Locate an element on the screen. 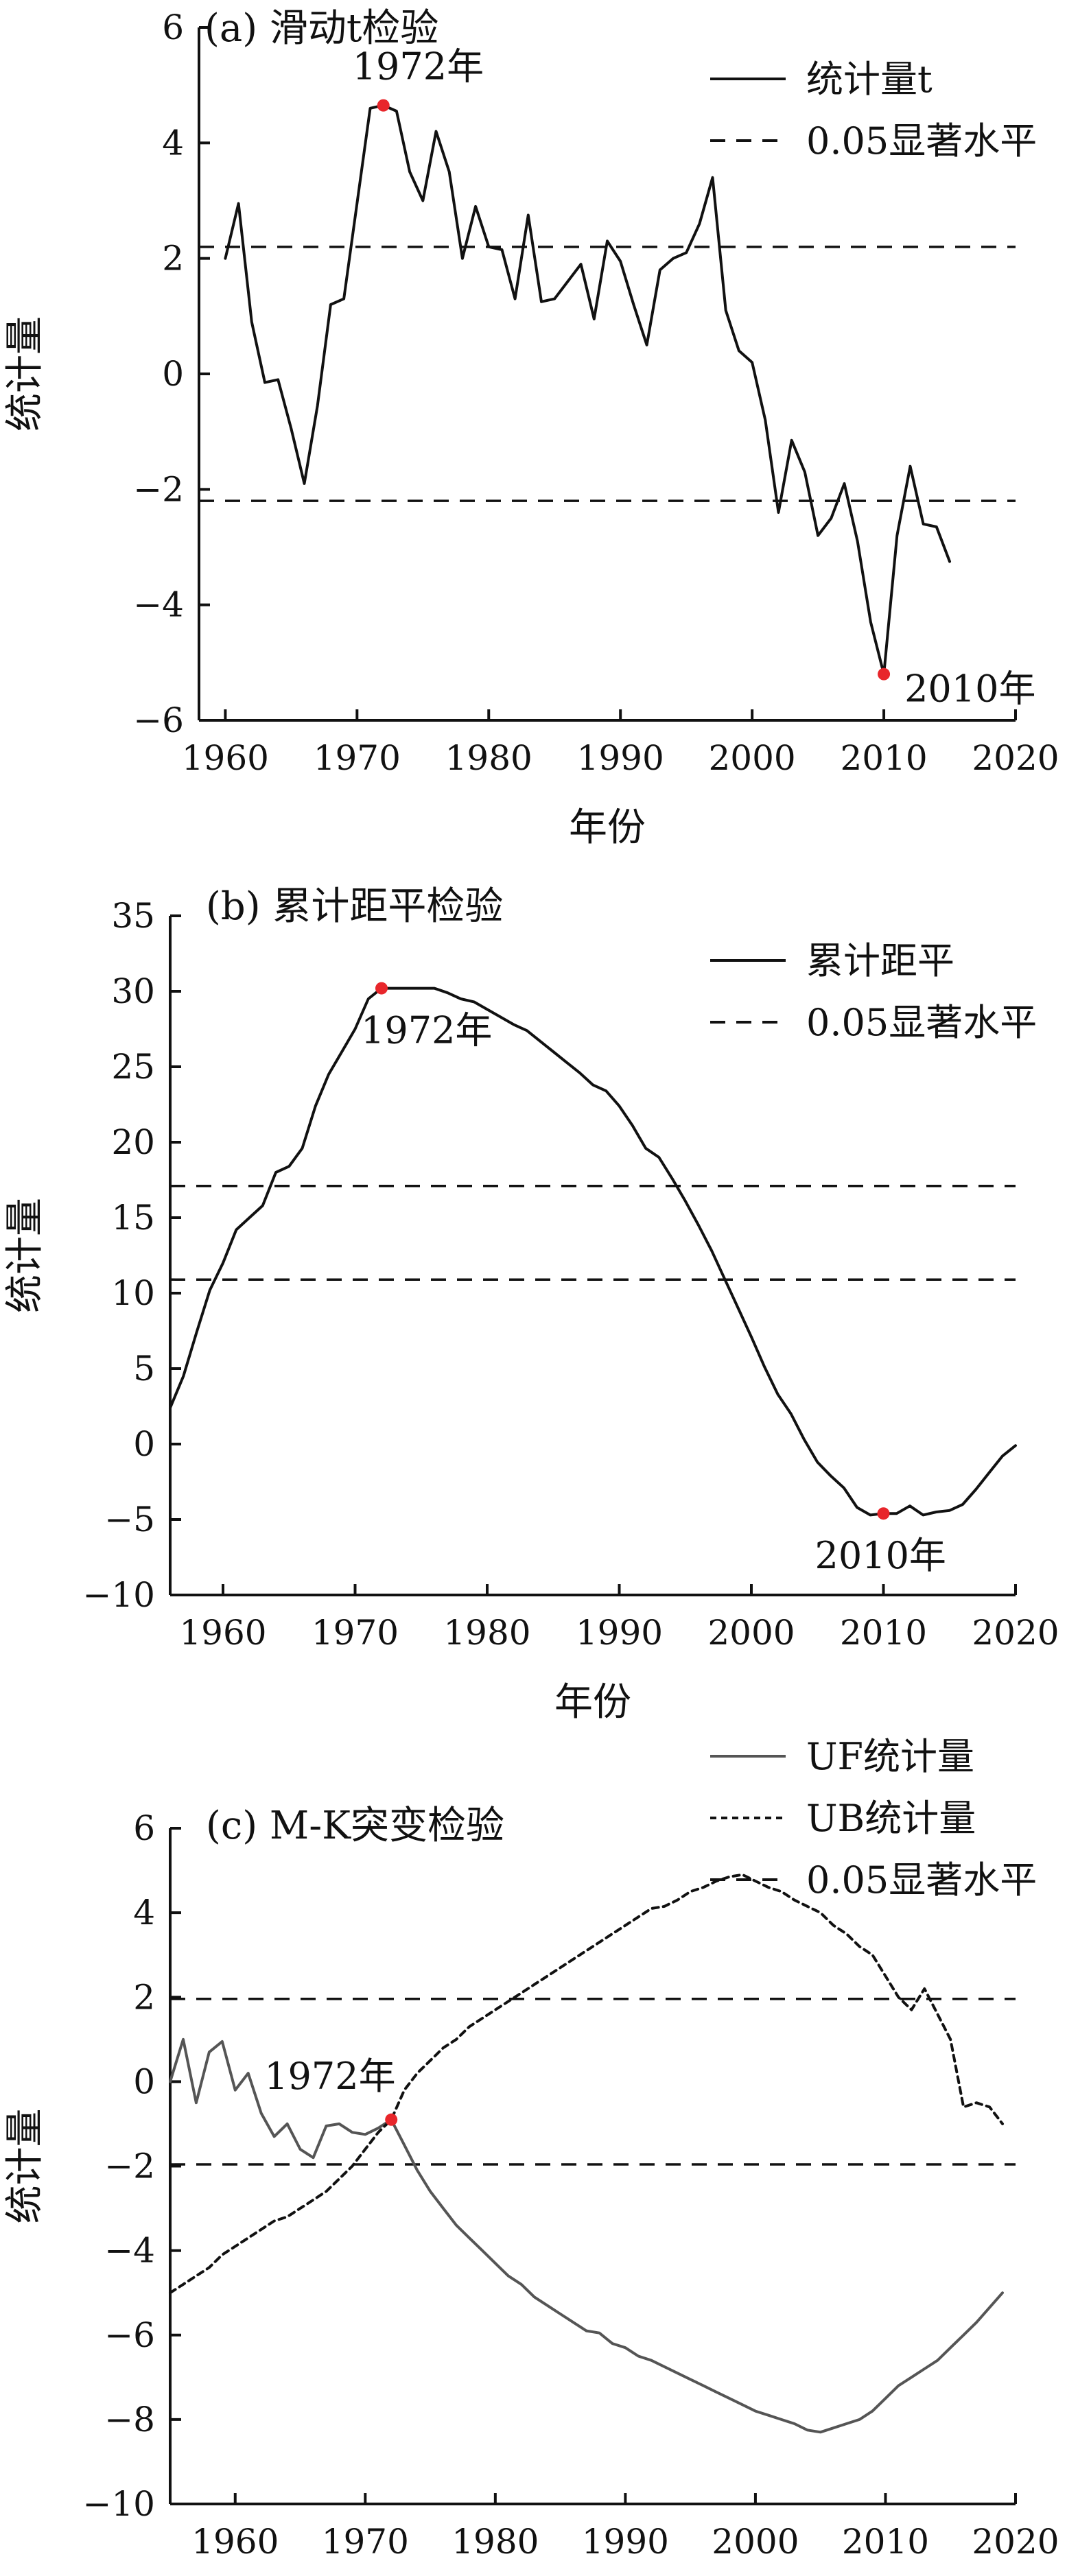  legend-label: UB统计量 is located at coordinates (891, 1818).